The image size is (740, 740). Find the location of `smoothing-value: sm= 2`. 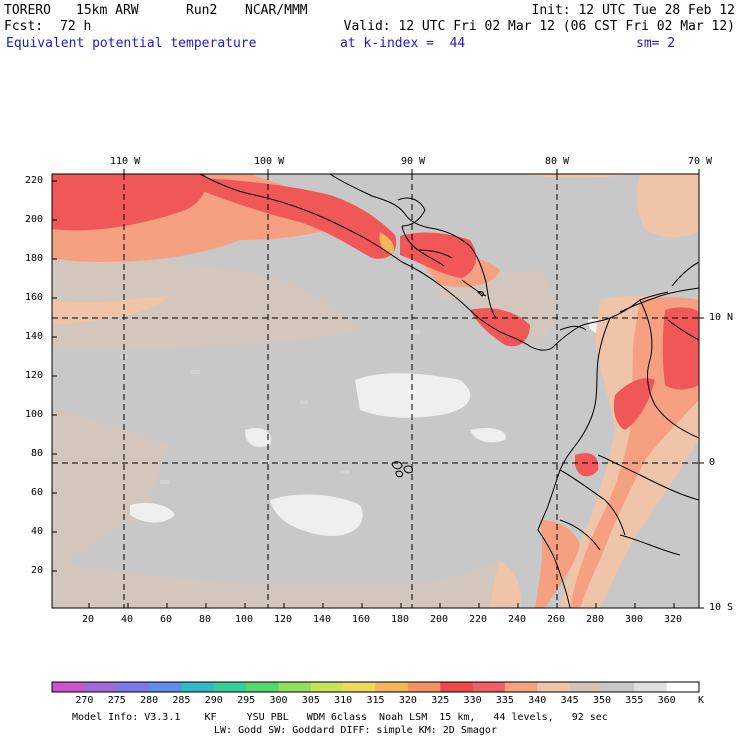

smoothing-value: sm= 2 is located at coordinates (656, 43).